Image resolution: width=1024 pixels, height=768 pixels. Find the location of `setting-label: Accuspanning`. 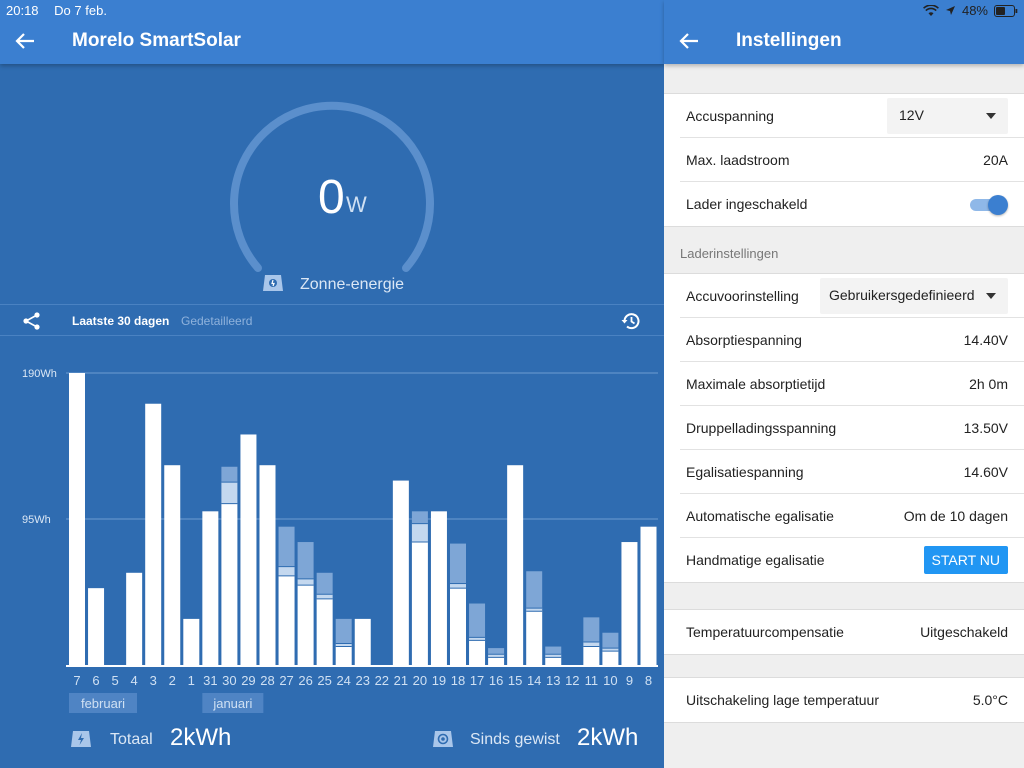

setting-label: Accuspanning is located at coordinates (730, 116).